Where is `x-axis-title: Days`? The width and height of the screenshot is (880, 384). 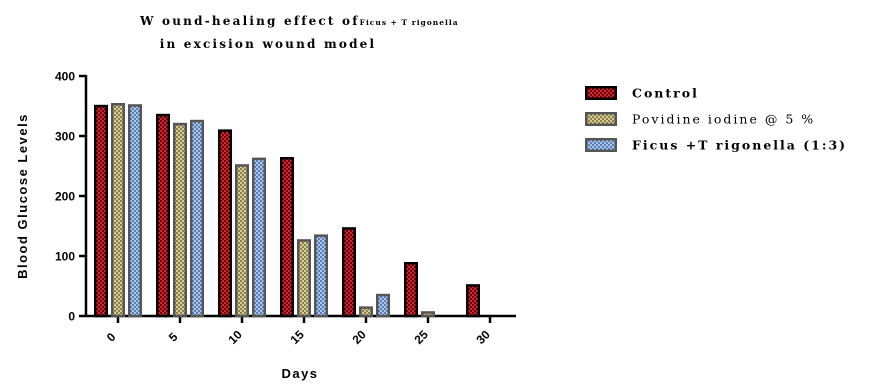 x-axis-title: Days is located at coordinates (299, 373).